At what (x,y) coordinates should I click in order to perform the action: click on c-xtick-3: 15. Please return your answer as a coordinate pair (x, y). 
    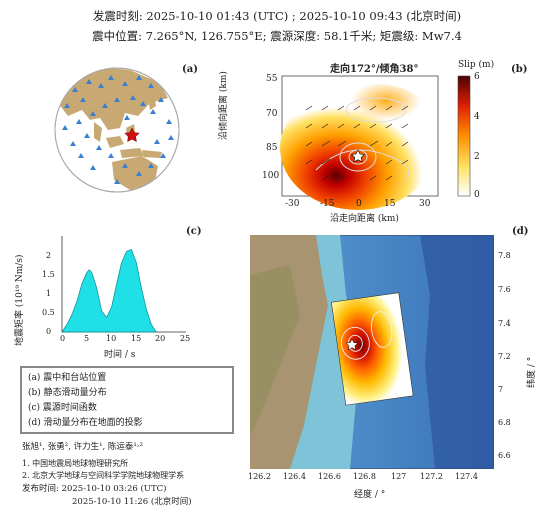
    Looking at the image, I should click on (136, 338).